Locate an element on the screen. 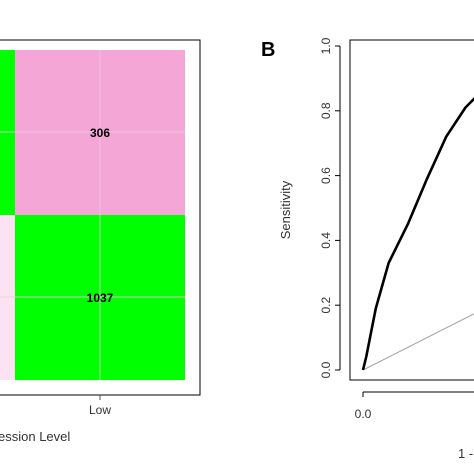 This screenshot has height=474, width=474. roc-y-tick-label: 0.0 is located at coordinates (326, 369).